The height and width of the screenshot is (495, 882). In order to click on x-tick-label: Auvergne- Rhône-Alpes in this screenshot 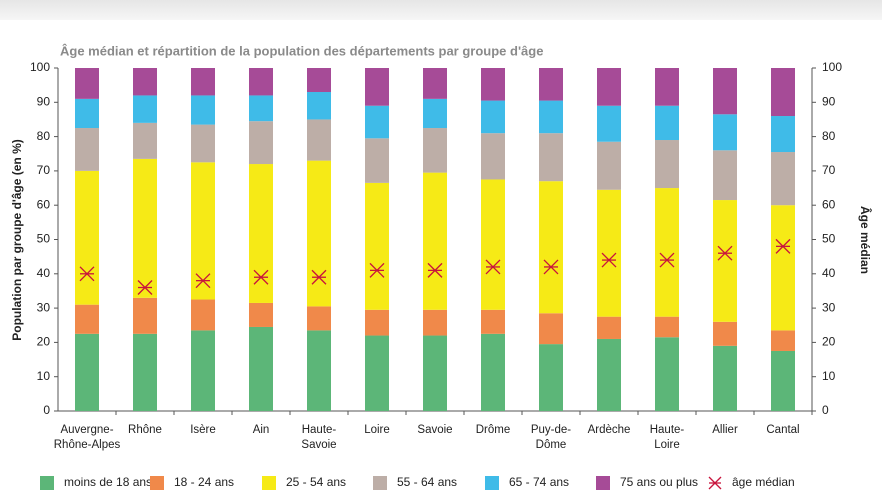, I will do `click(87, 437)`.